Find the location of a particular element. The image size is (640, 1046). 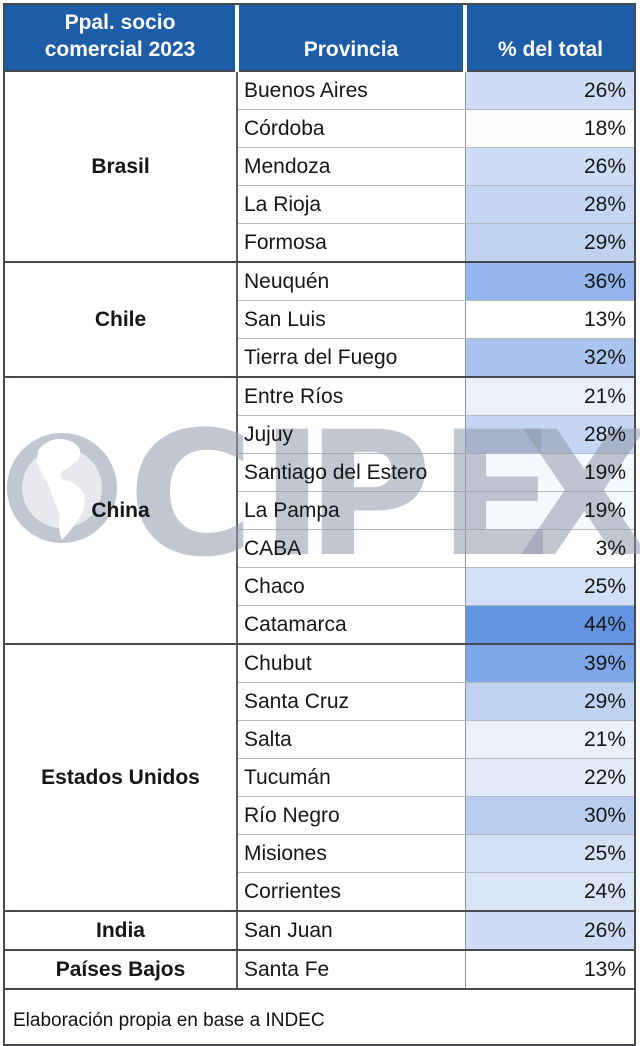

country-cell-china: China is located at coordinates (121, 511).